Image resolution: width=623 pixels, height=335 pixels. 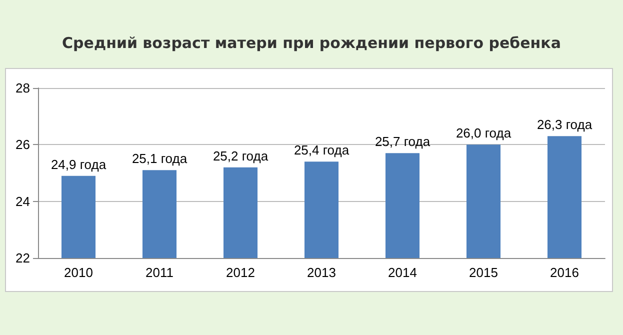 What do you see at coordinates (23, 258) in the screenshot?
I see `y-tick-label: 22` at bounding box center [23, 258].